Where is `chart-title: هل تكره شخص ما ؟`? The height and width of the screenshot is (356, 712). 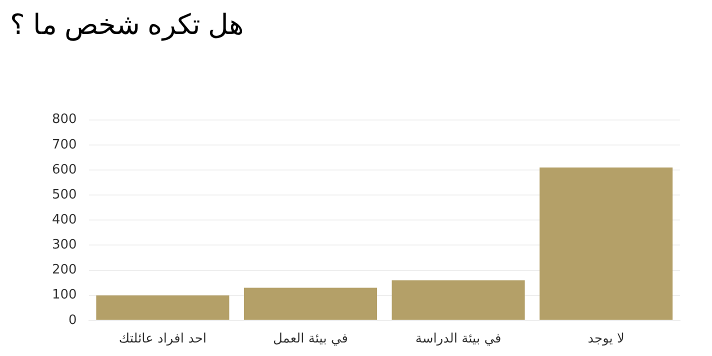
chart-title: هل تكره شخص ما ؟ is located at coordinates (127, 24).